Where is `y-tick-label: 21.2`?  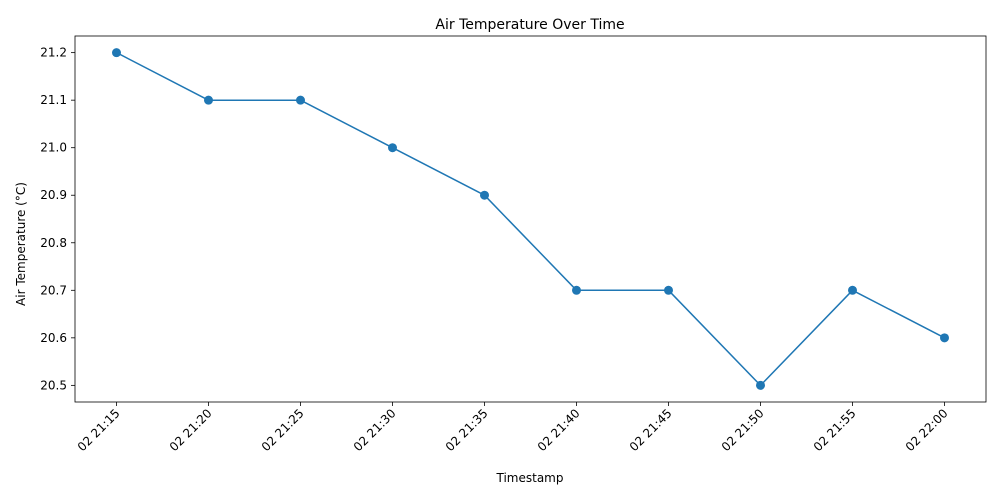
y-tick-label: 21.2 is located at coordinates (53, 53).